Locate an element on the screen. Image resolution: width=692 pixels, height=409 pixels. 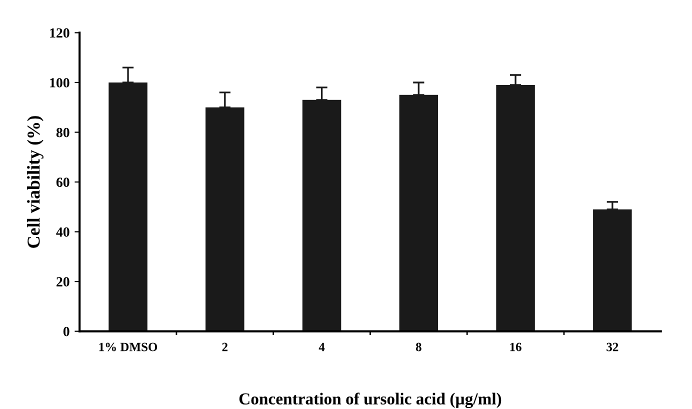
x-tick-label: 16 is located at coordinates (516, 347).